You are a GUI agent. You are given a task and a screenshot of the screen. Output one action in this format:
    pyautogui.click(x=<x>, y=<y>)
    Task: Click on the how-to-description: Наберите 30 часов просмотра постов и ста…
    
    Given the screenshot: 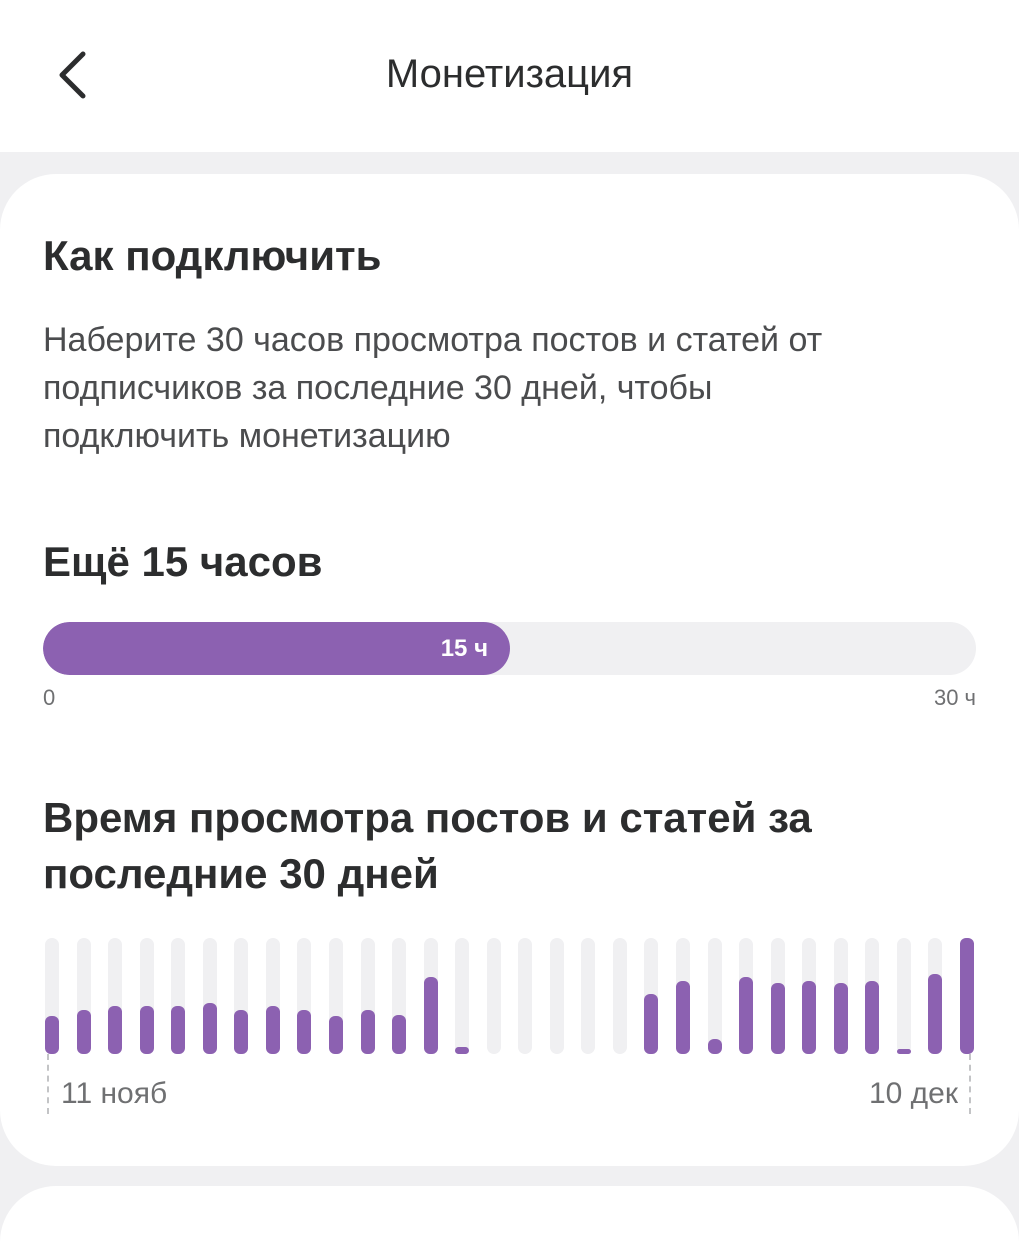 What is the action you would take?
    pyautogui.click(x=433, y=388)
    